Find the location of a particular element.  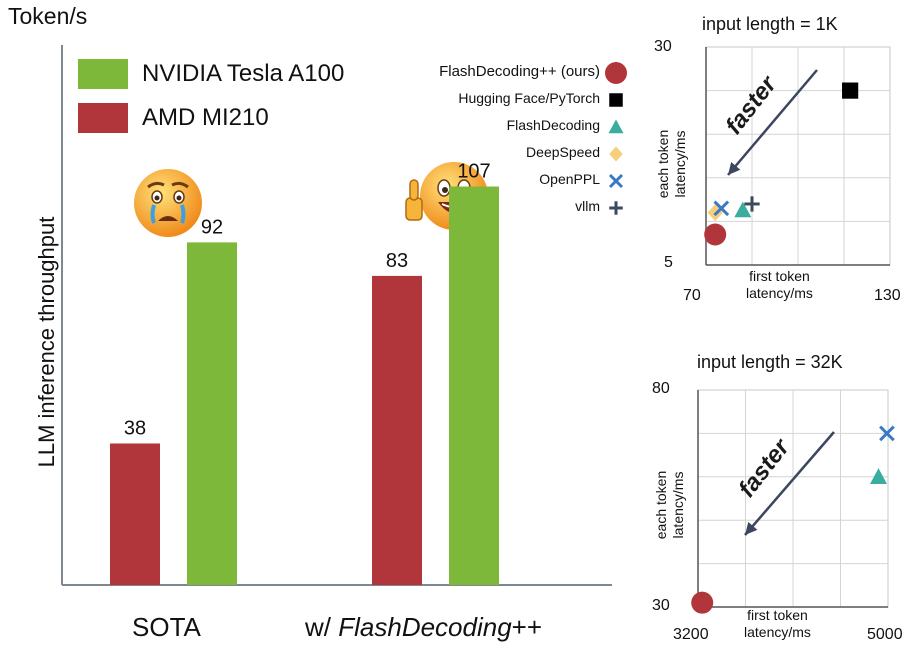

circle-marker-icon is located at coordinates (616, 73).